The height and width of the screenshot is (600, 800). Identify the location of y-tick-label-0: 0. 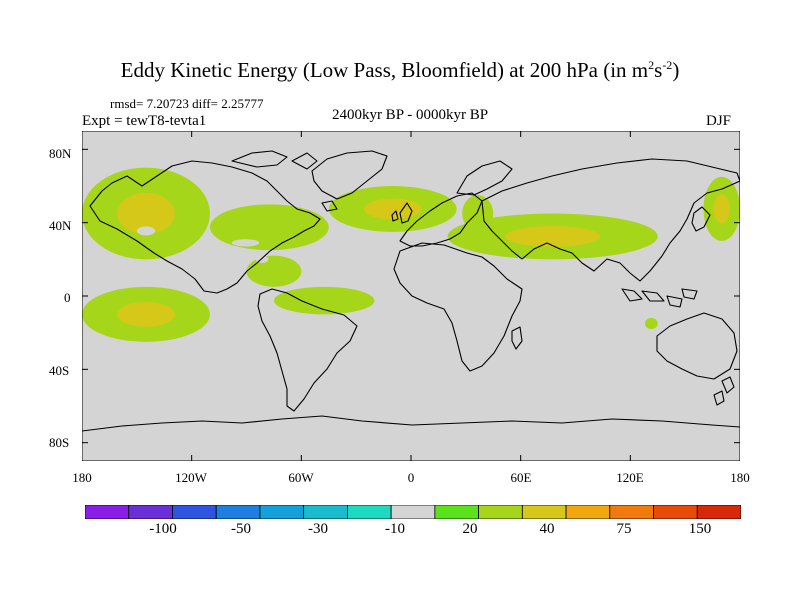
(67, 297).